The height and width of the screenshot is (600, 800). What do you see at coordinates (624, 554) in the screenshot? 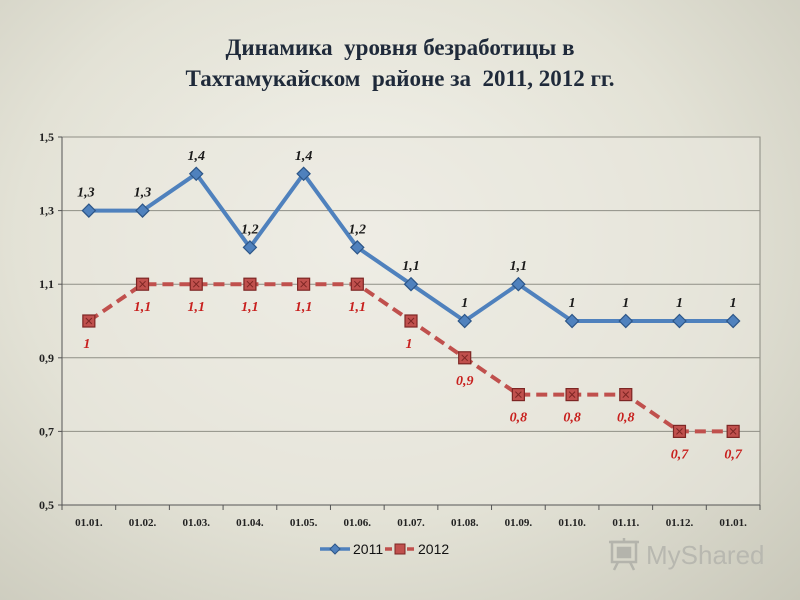
I see `presentation-board-icon` at bounding box center [624, 554].